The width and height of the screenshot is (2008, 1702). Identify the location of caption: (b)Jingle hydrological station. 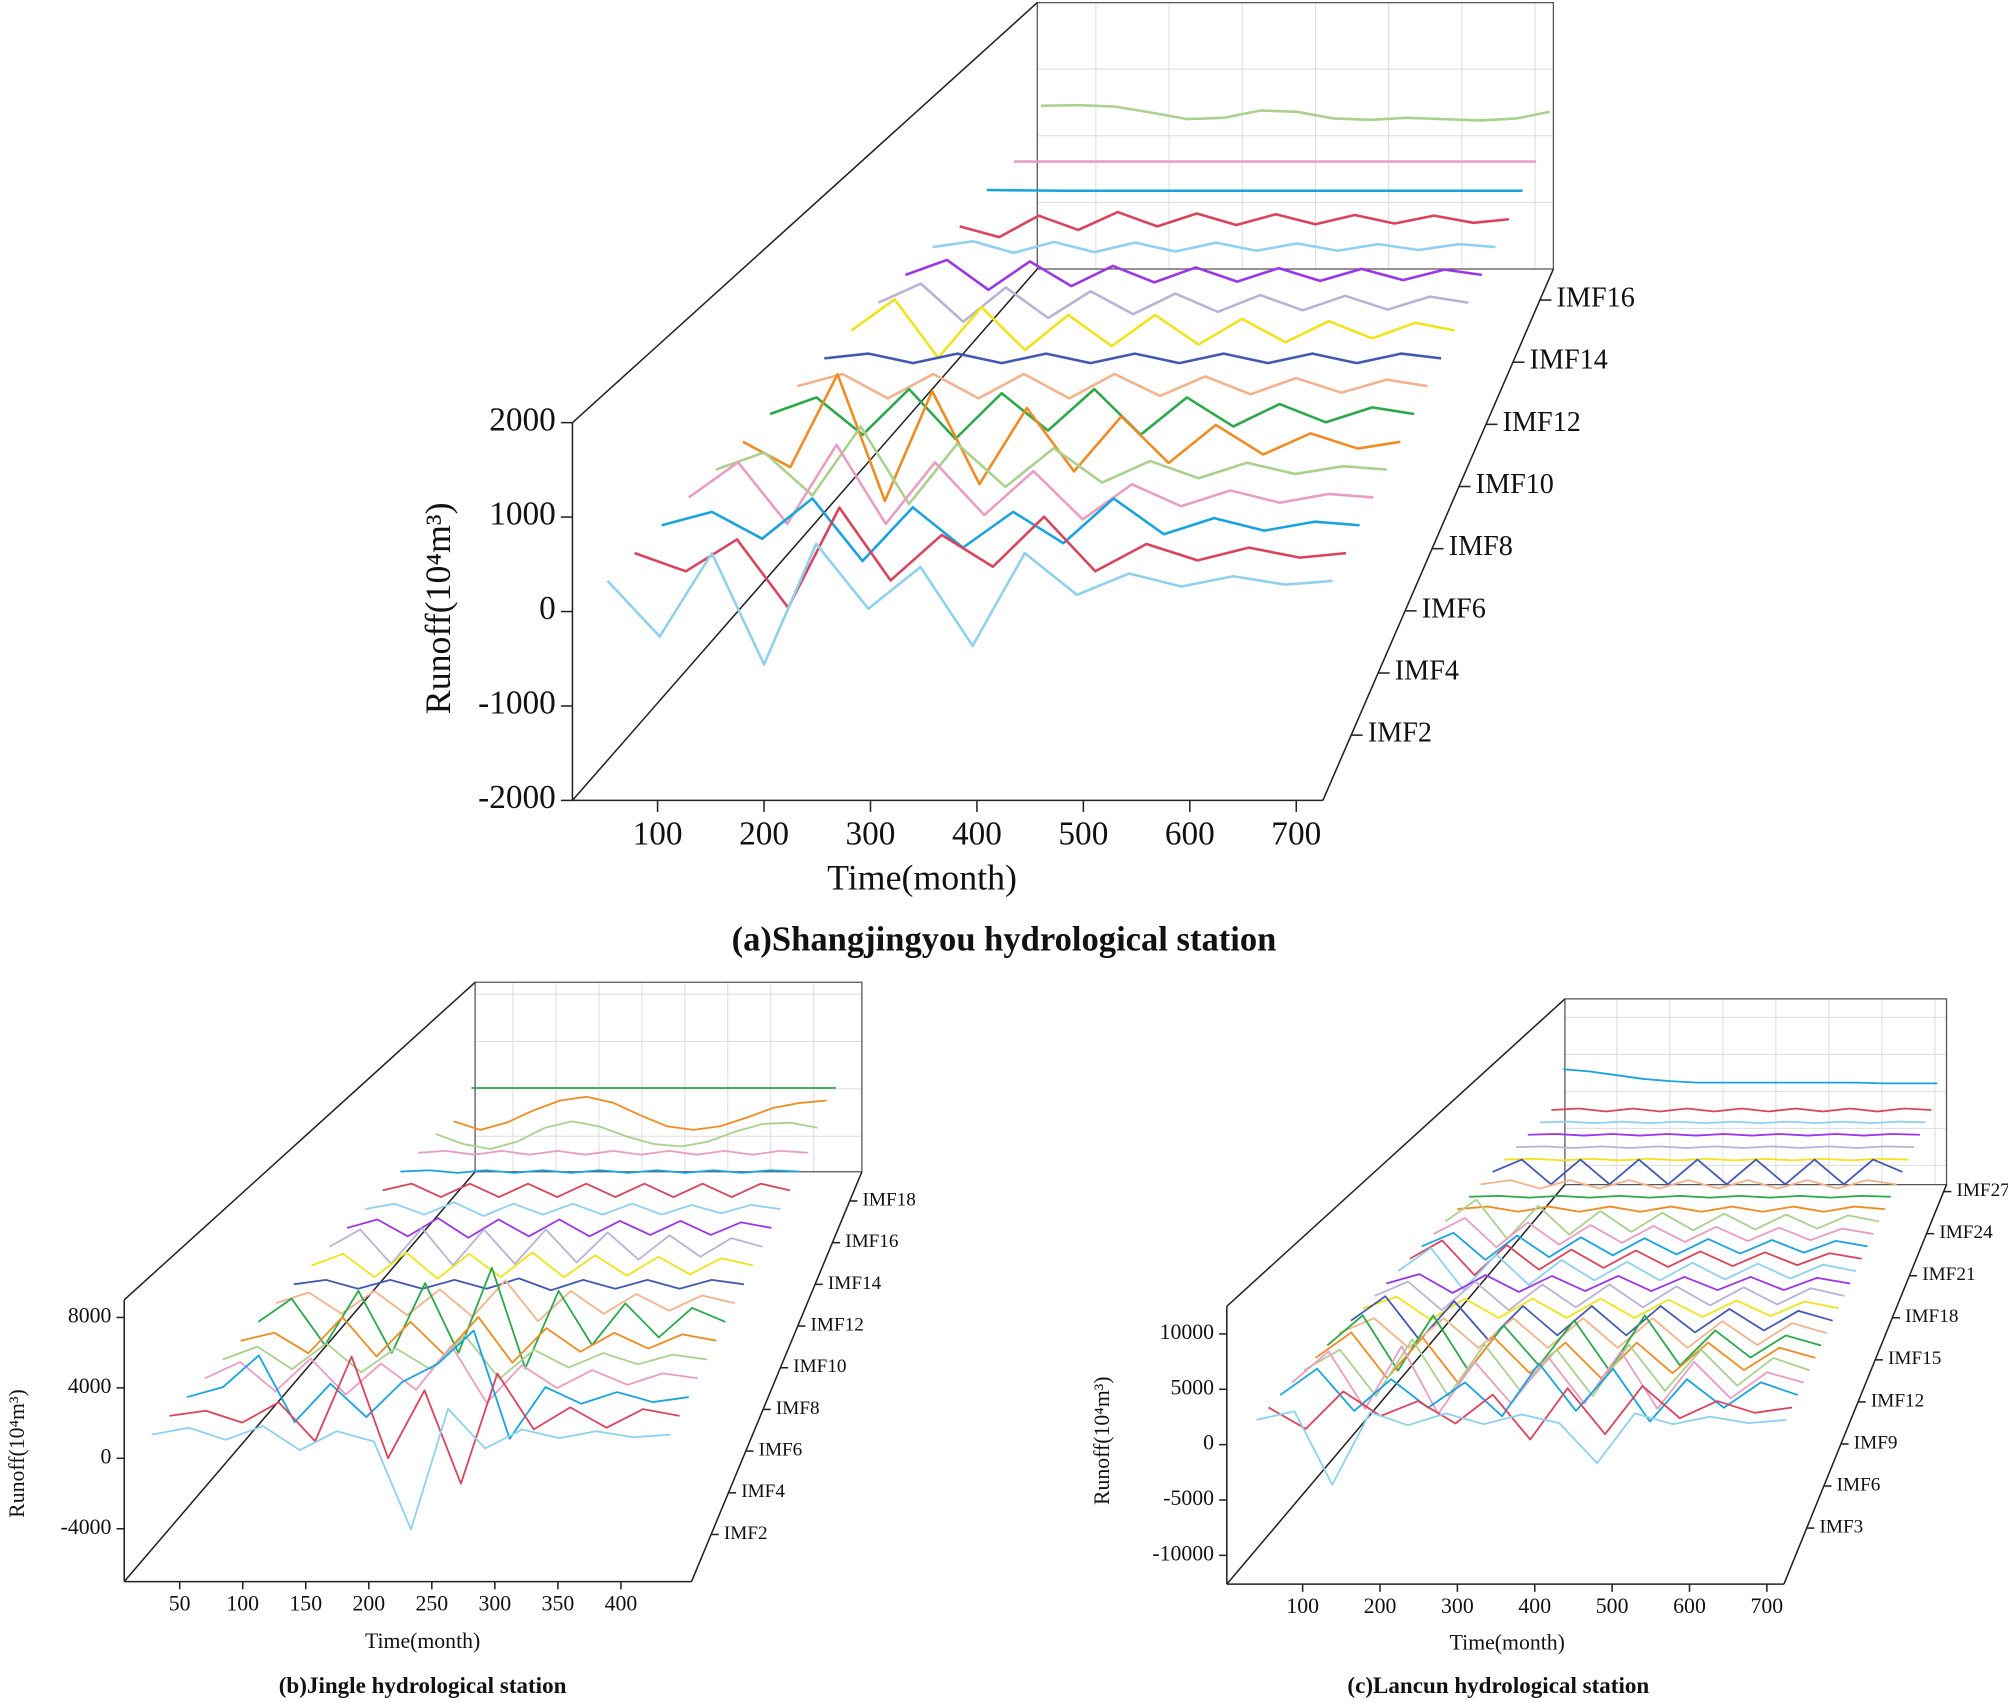
(423, 1685).